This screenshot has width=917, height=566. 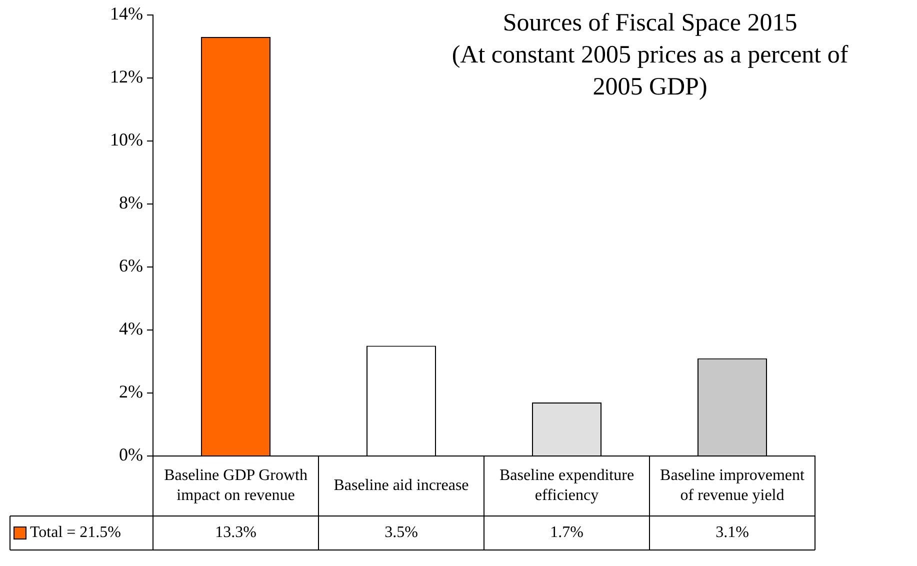 What do you see at coordinates (131, 454) in the screenshot?
I see `y-tick-label: 0%` at bounding box center [131, 454].